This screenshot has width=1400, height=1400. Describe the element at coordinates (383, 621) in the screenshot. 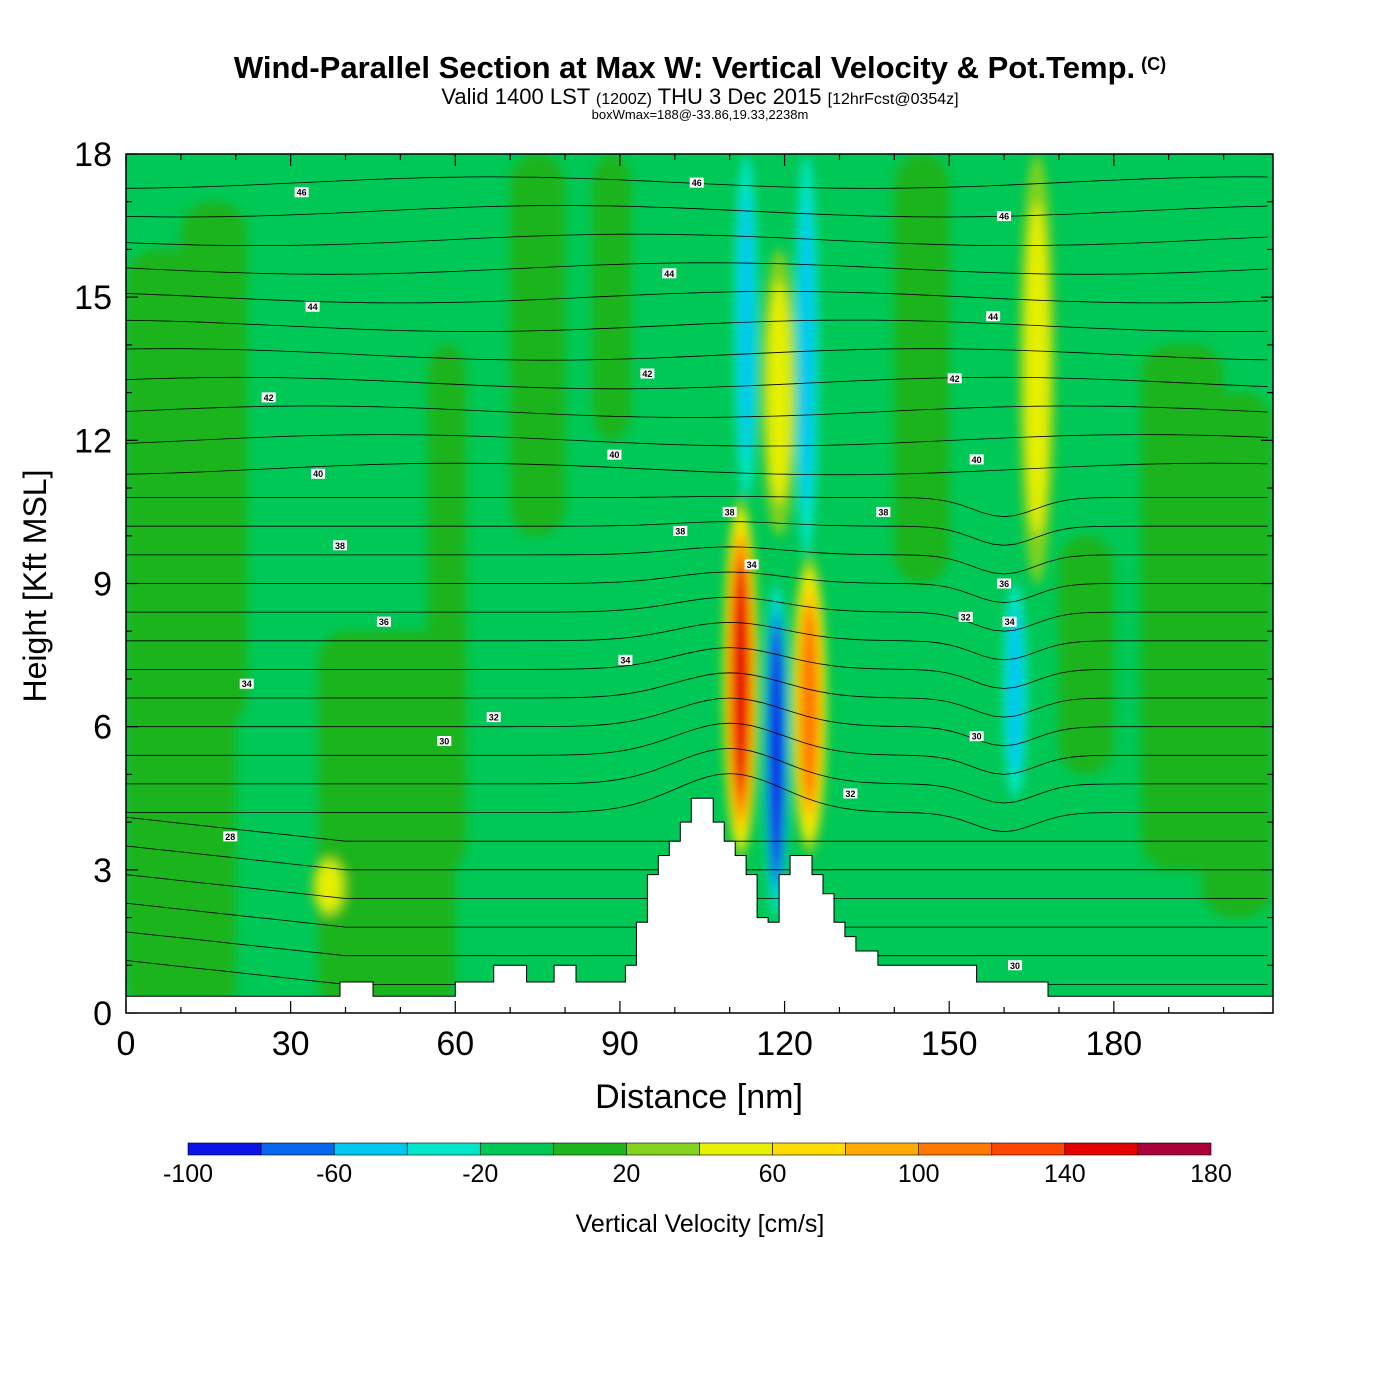

I see `contour-label: 36` at that location.